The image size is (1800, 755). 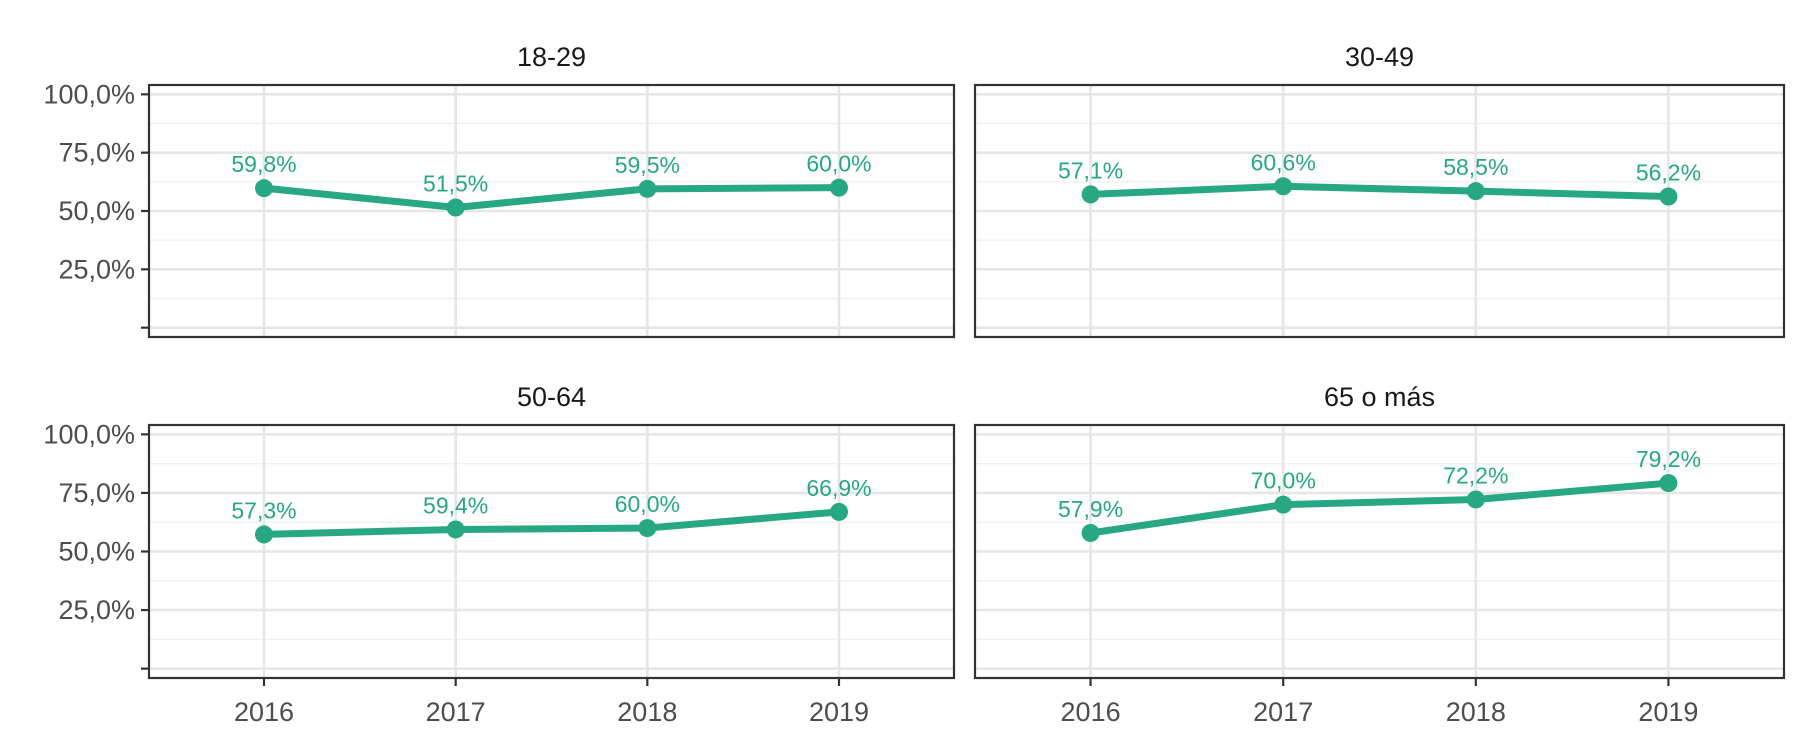 I want to click on facet-title: 18-29, so click(x=551, y=57).